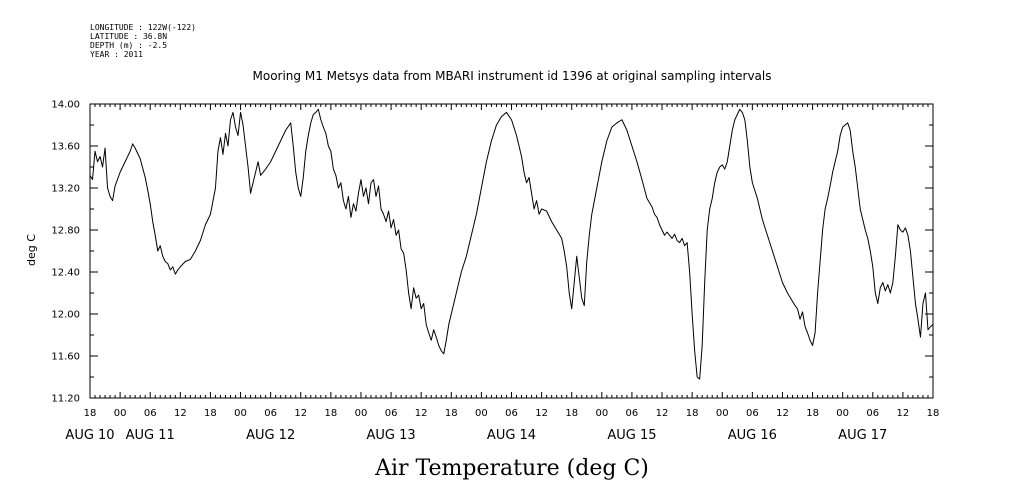 This screenshot has height=504, width=1009. I want to click on latitude-text: LATITUDE : 36.8N, so click(128, 36).